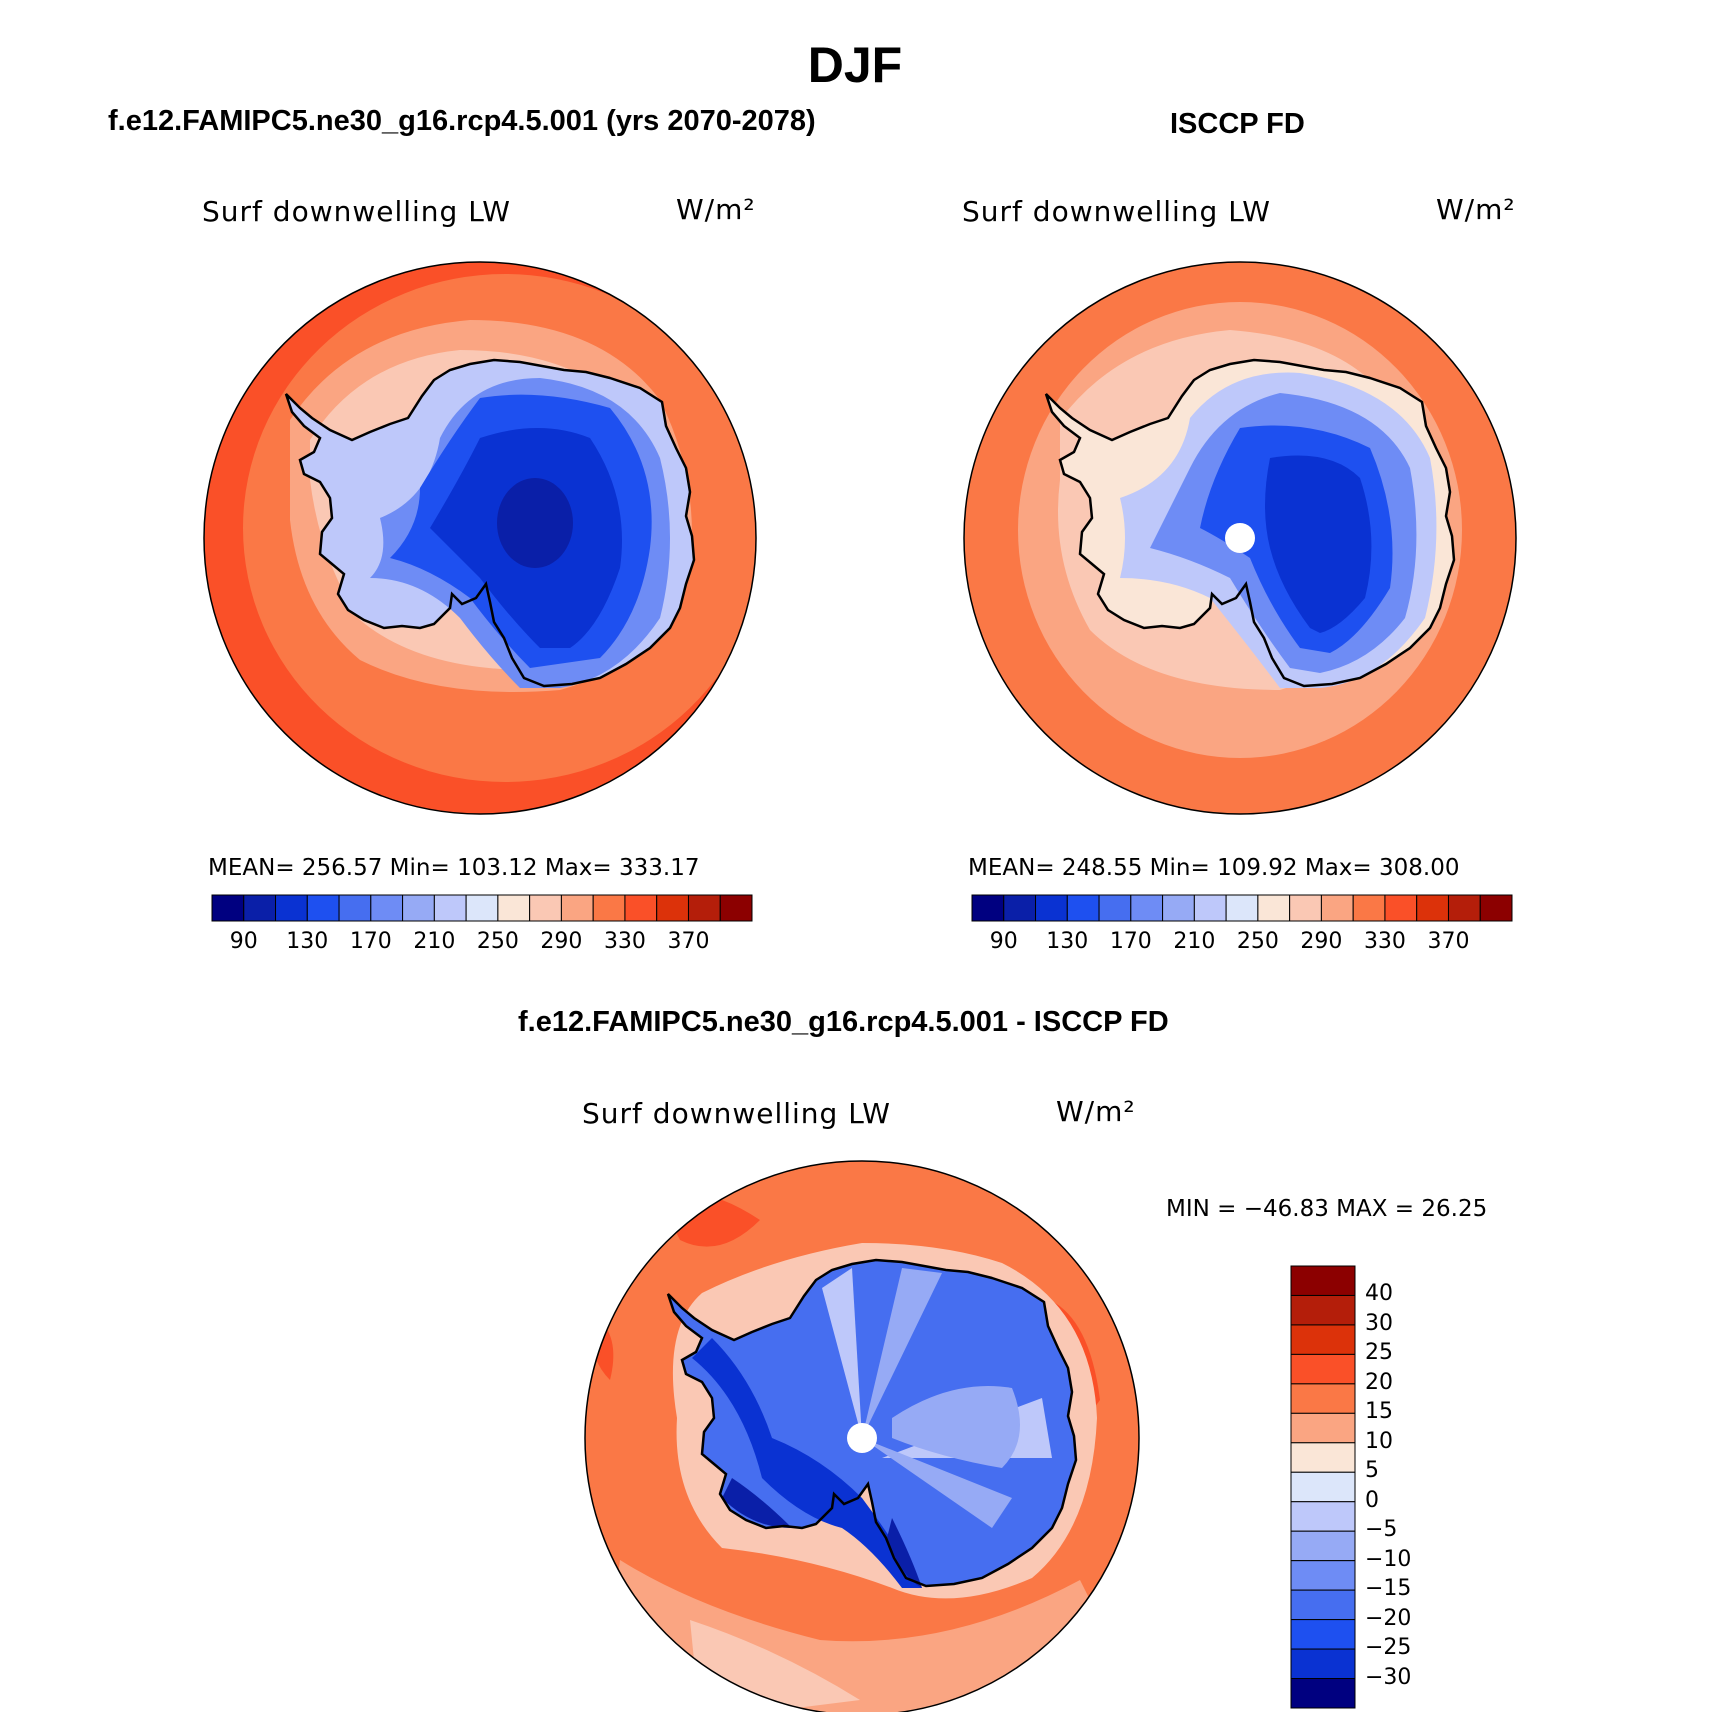 The width and height of the screenshot is (1710, 1712). What do you see at coordinates (454, 868) in the screenshot?
I see `panel1-stats: MEAN= 256.57 Min= 103.12 Max= 333.17` at bounding box center [454, 868].